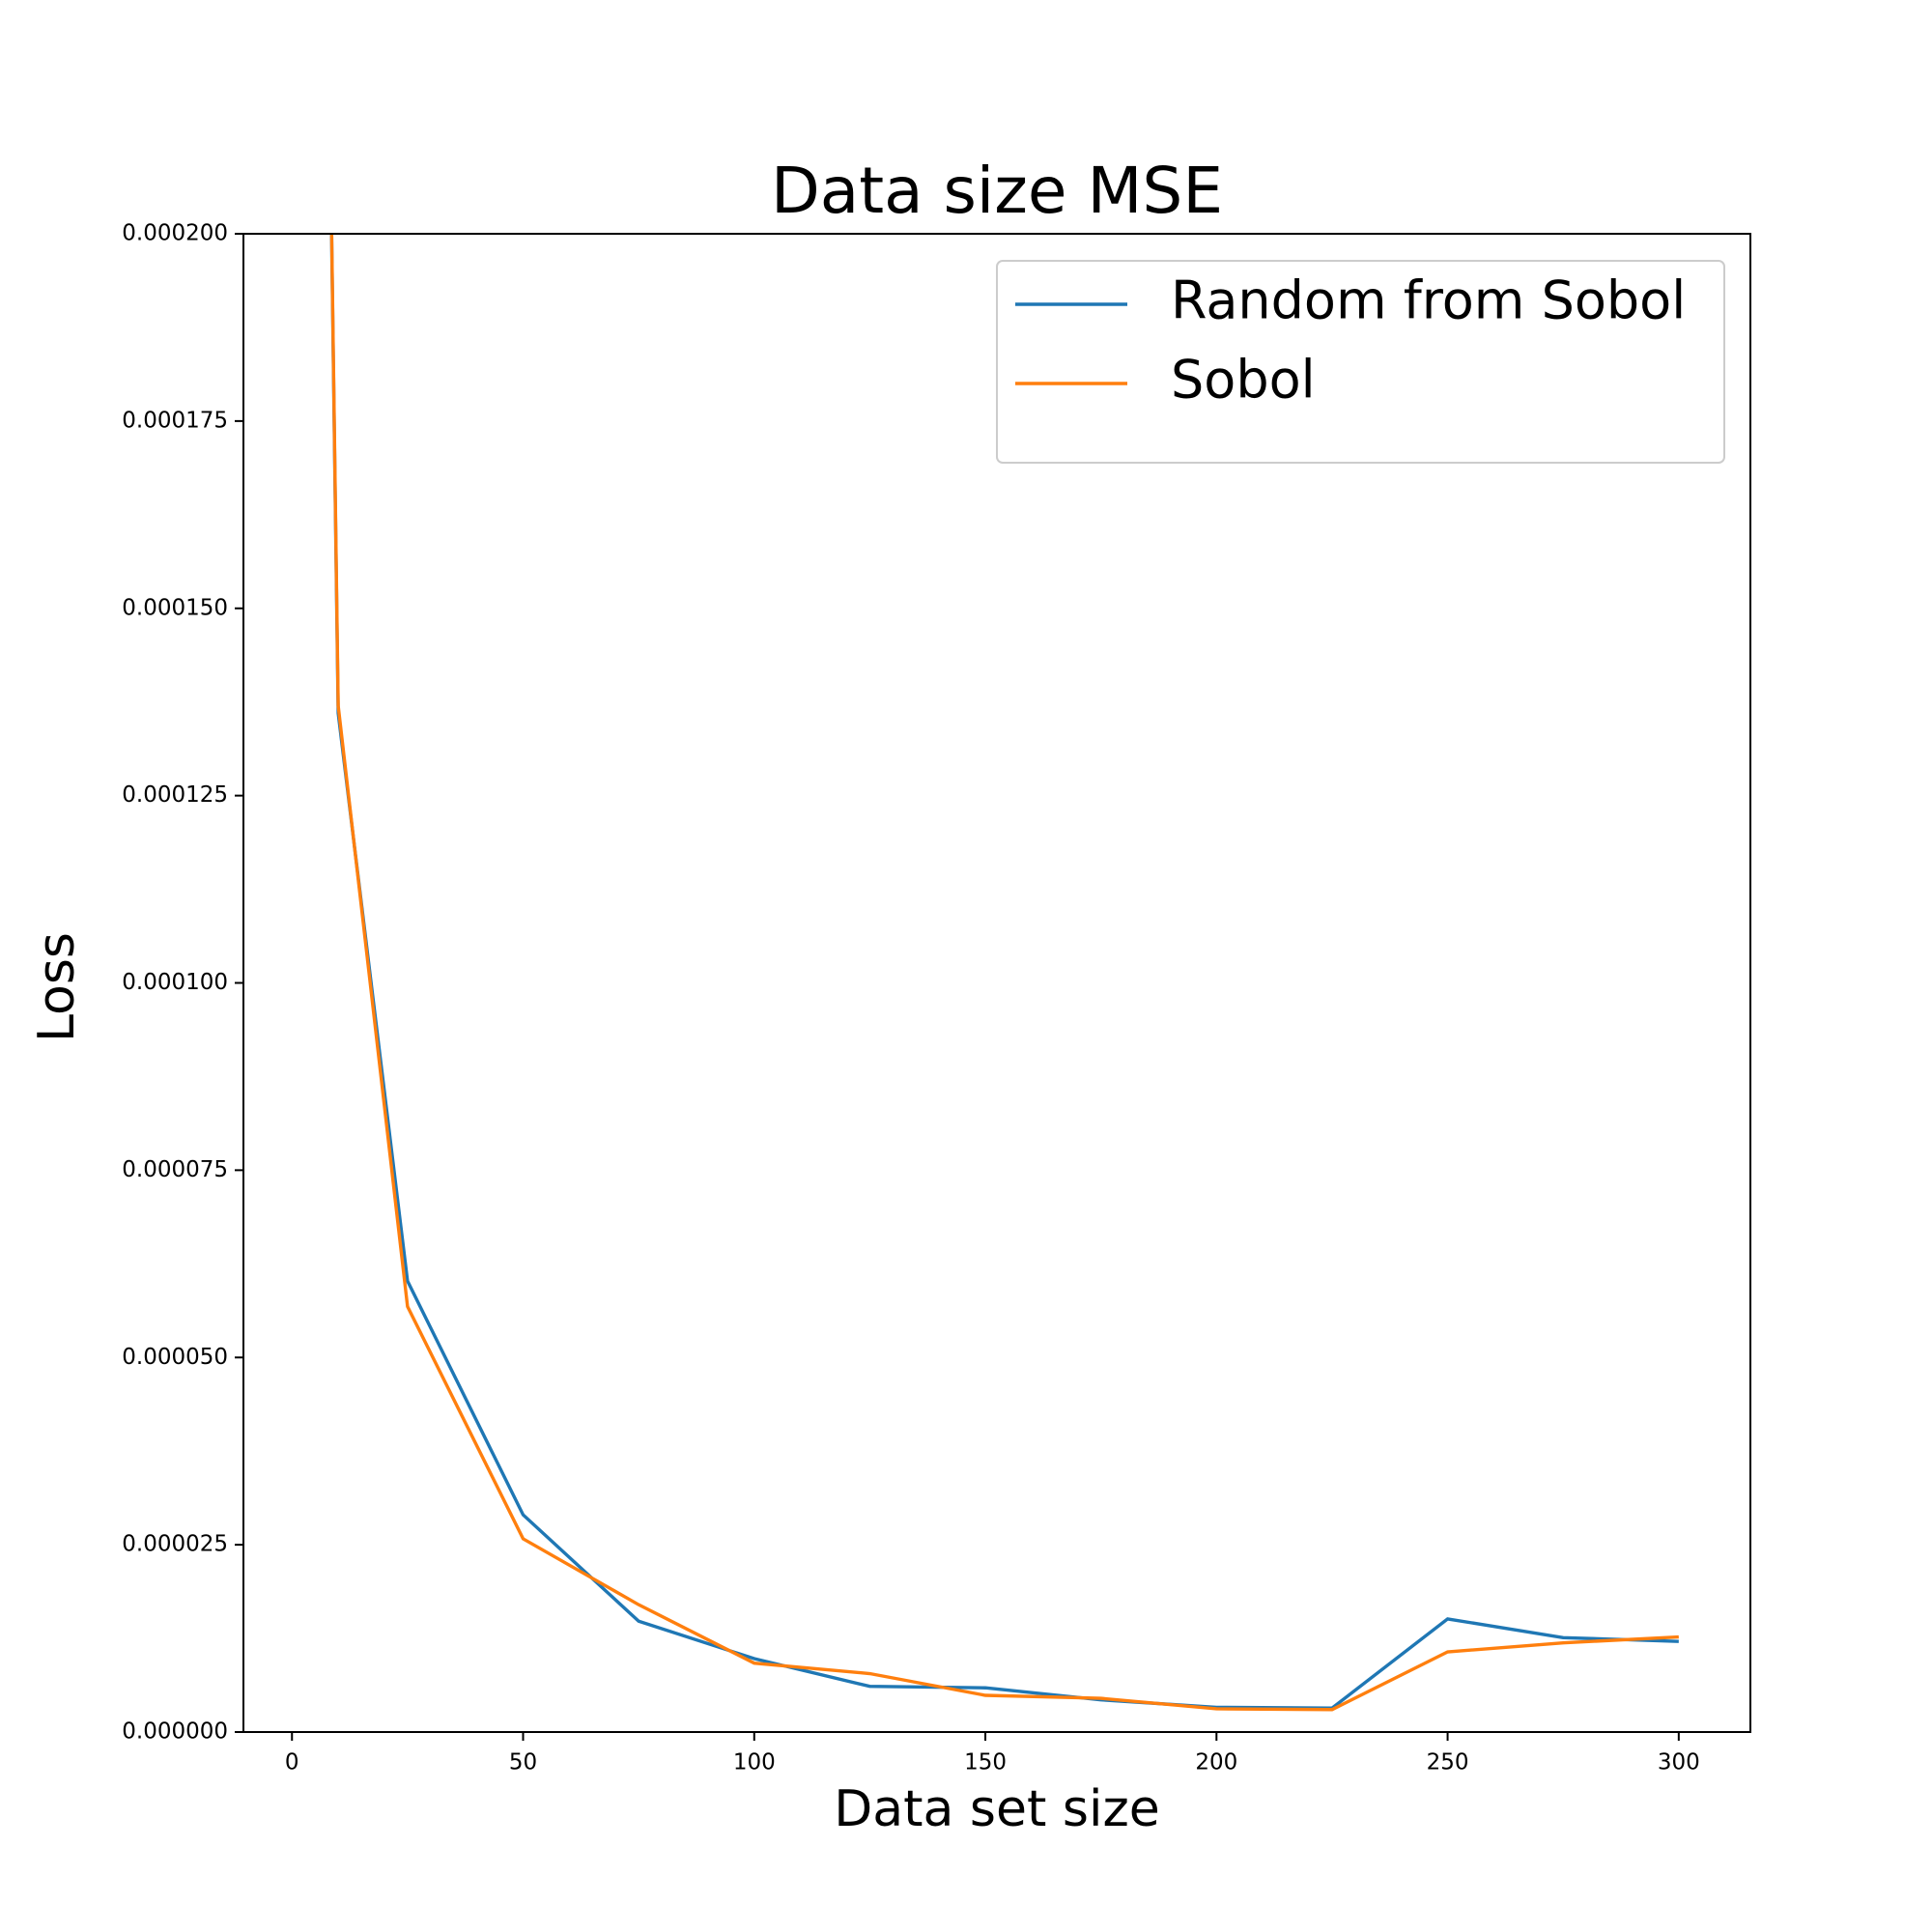 The image size is (1932, 1932). Describe the element at coordinates (1216, 1763) in the screenshot. I see `x-tick-label: 200` at that location.